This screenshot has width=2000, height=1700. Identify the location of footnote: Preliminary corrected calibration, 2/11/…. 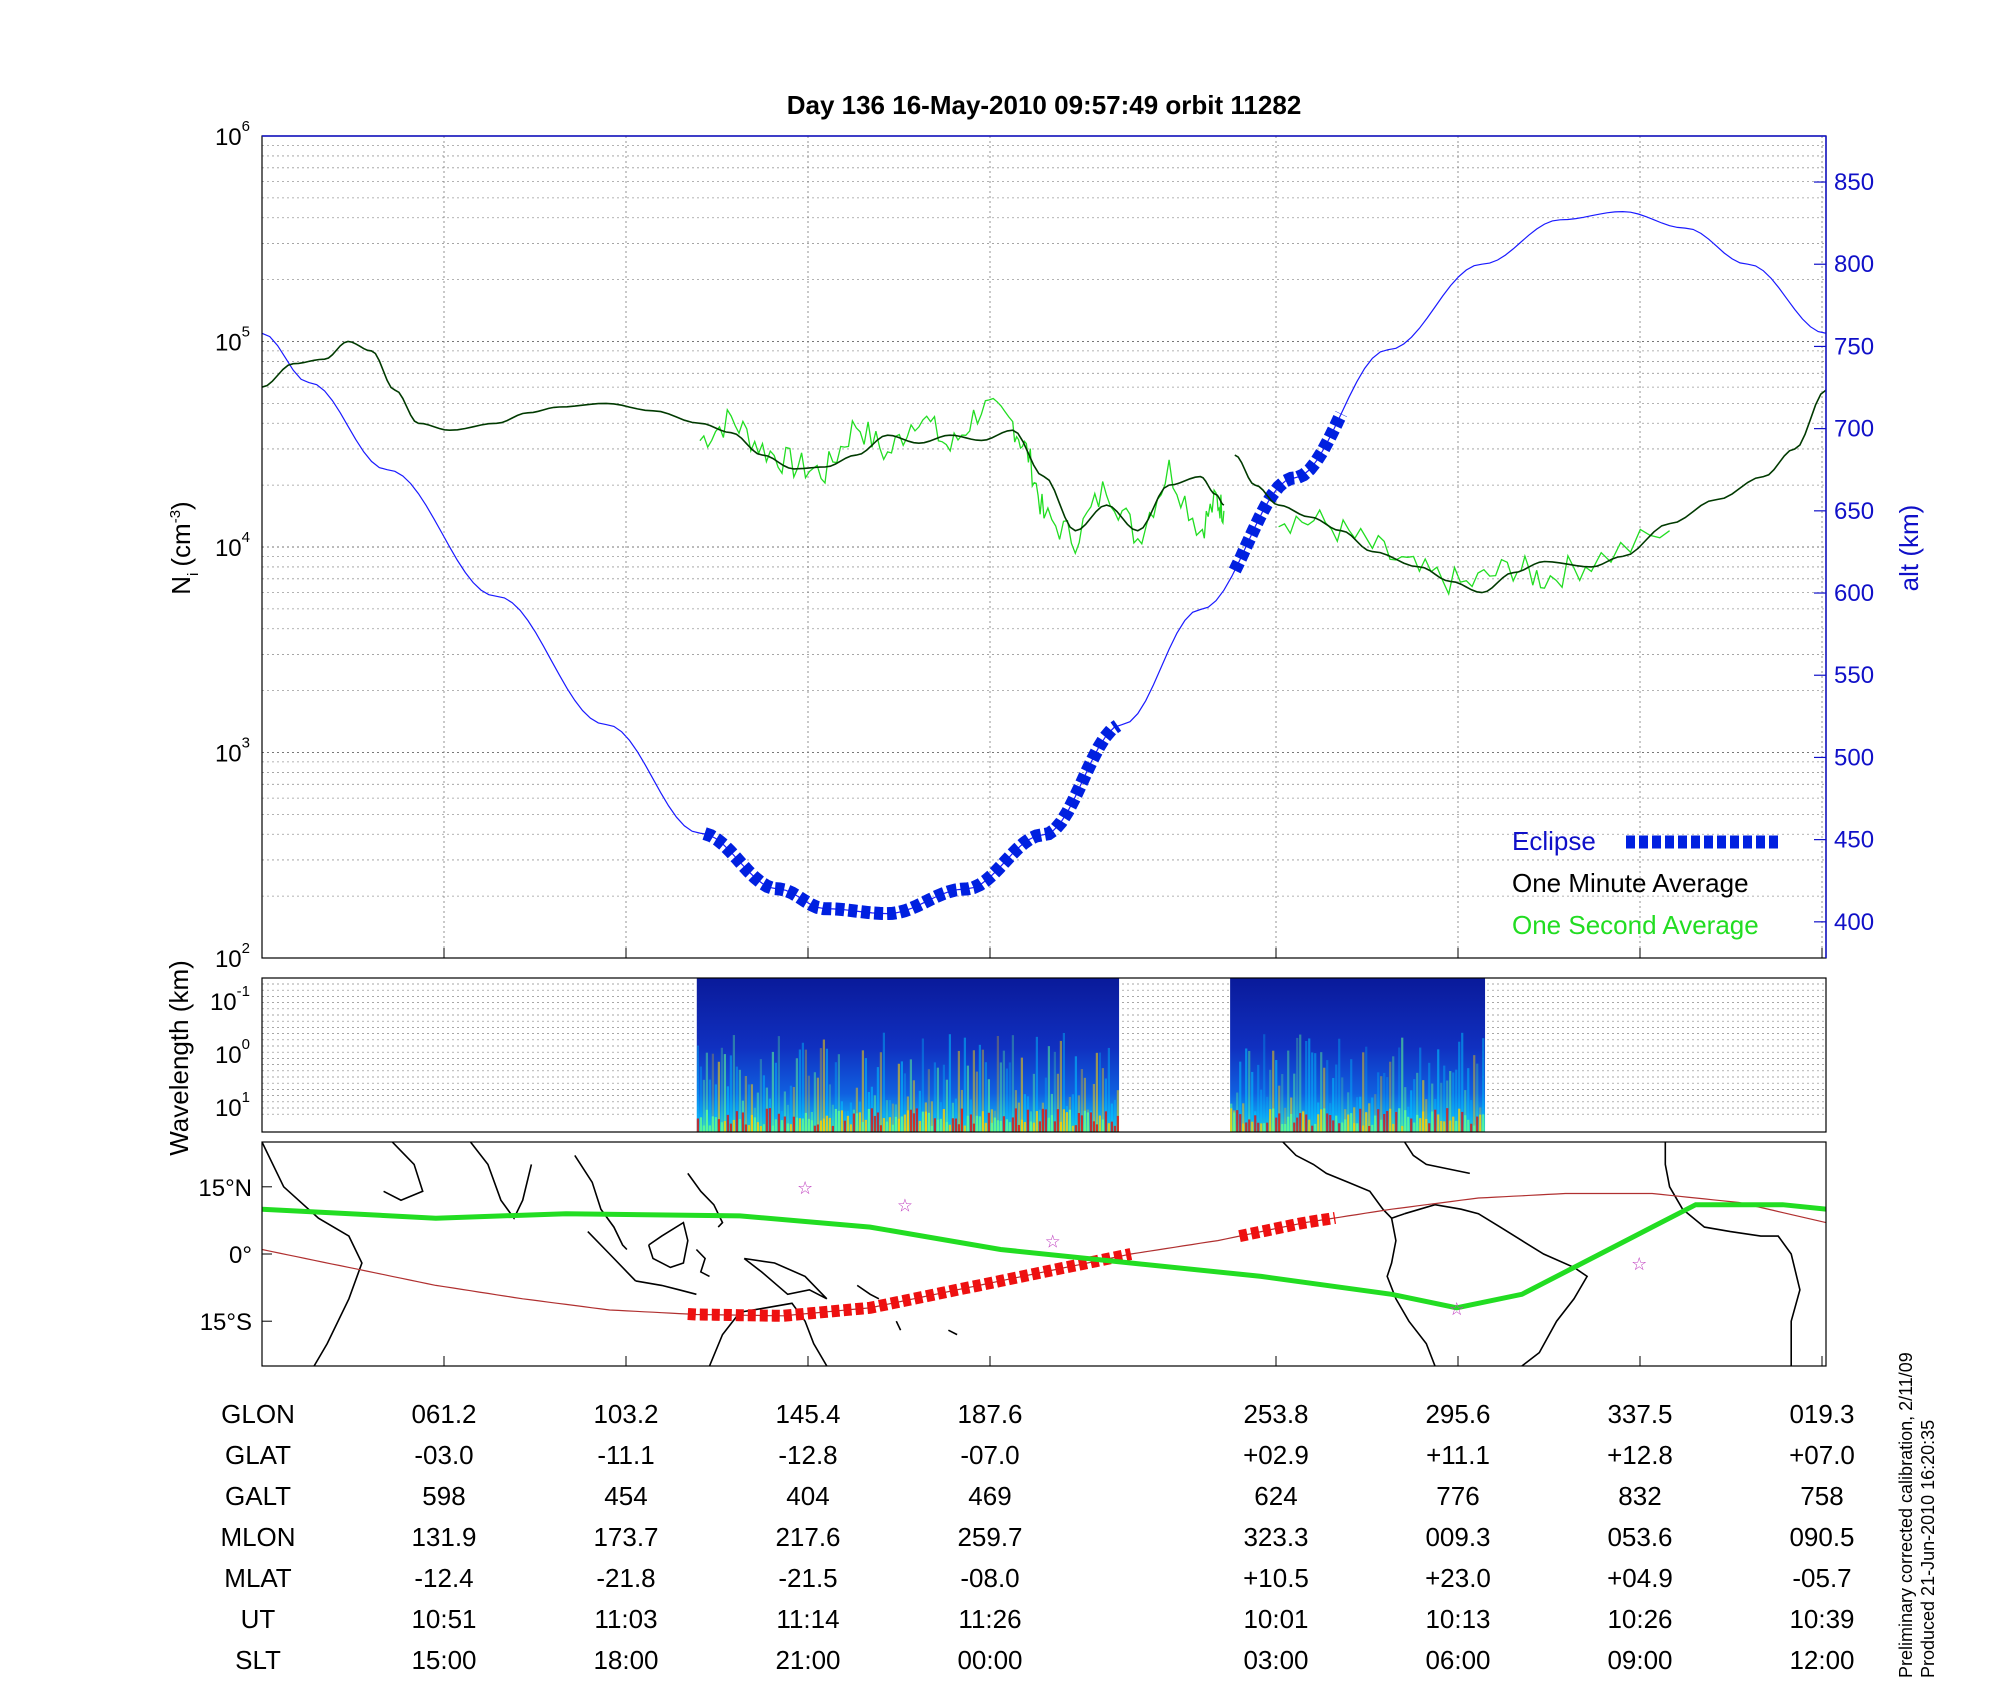
(1917, 1515).